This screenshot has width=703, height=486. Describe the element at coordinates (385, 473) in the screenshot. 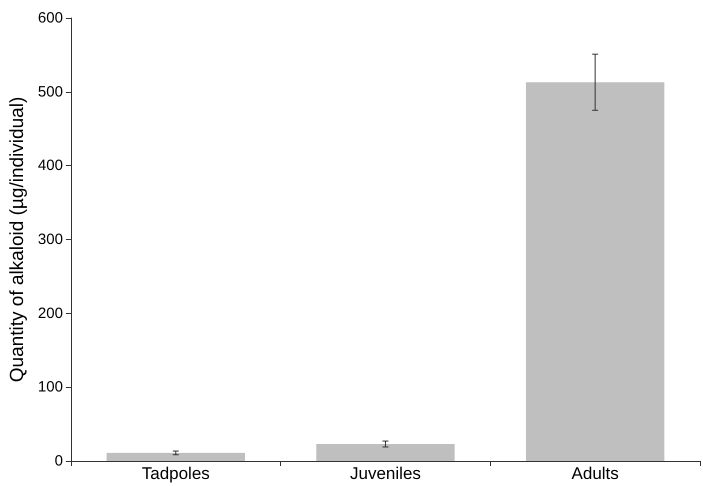

I see `x-tick-label: Juveniles` at that location.